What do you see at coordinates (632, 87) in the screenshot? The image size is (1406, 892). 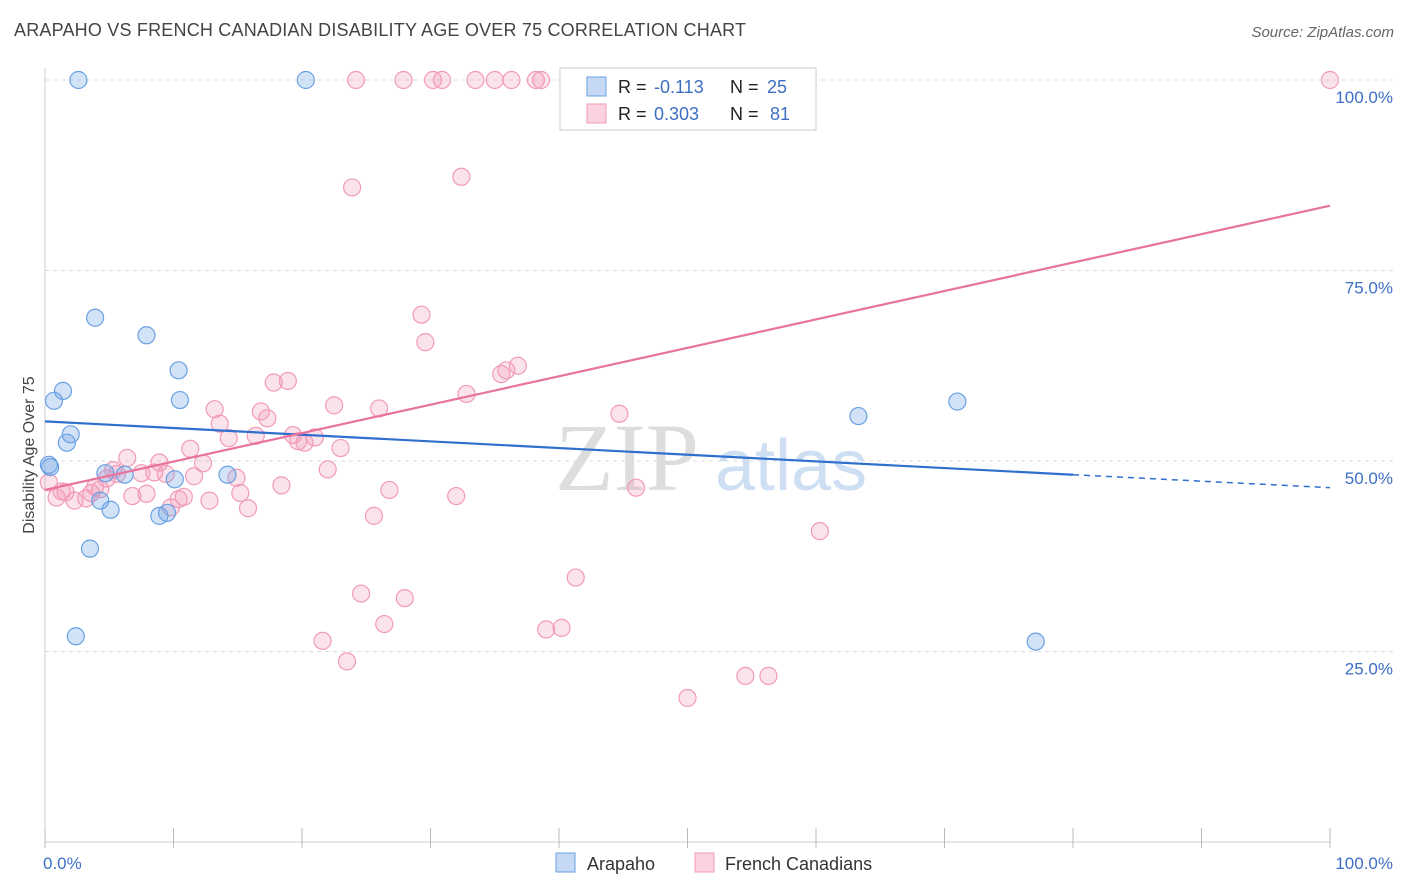 I see `stats-r-label-arapaho: R =` at bounding box center [632, 87].